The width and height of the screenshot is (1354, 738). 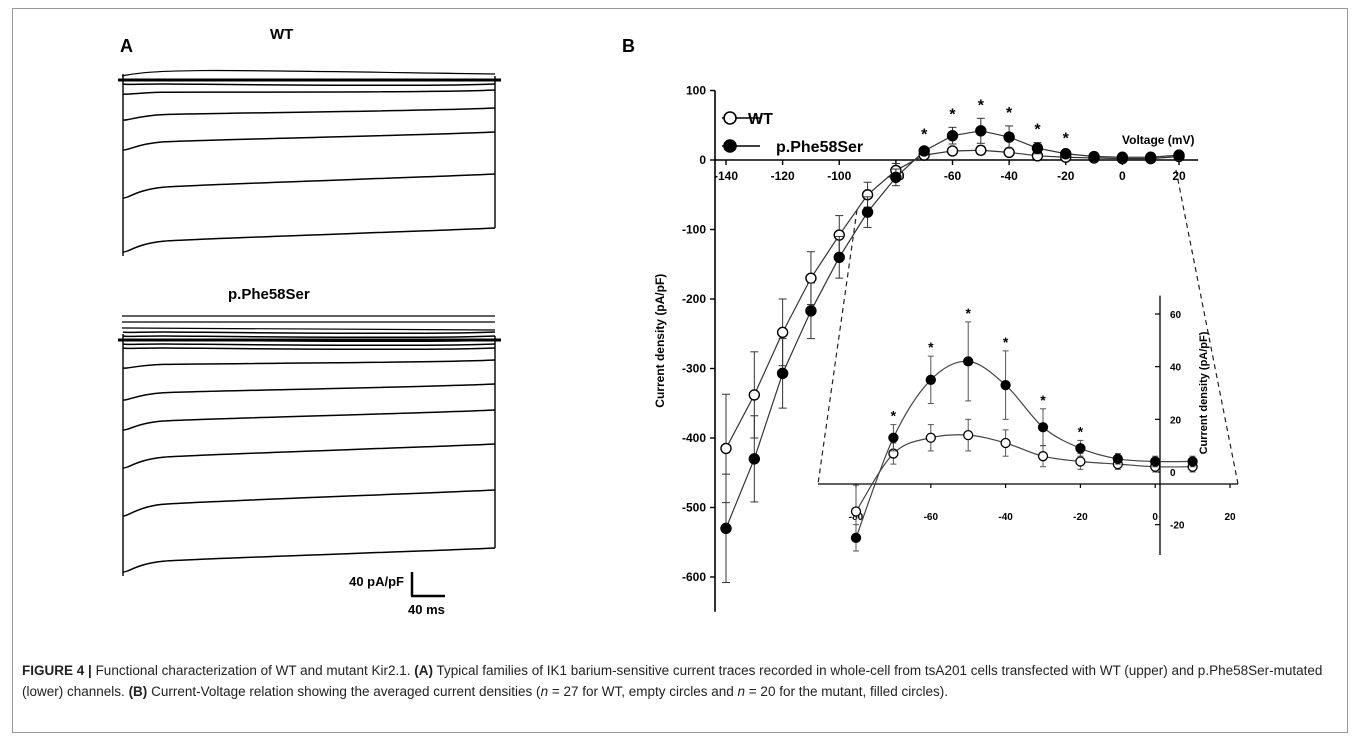 I want to click on scale-bar: 40 pA/pF 40 ms, so click(x=397, y=594).